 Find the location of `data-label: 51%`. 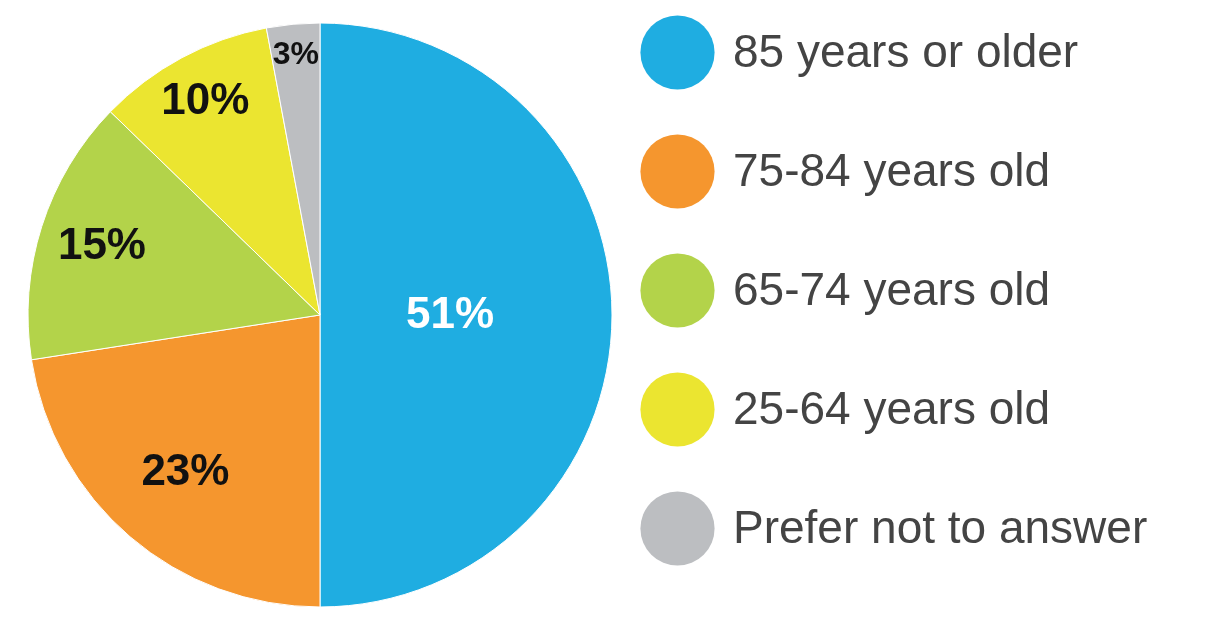

data-label: 51% is located at coordinates (450, 312).